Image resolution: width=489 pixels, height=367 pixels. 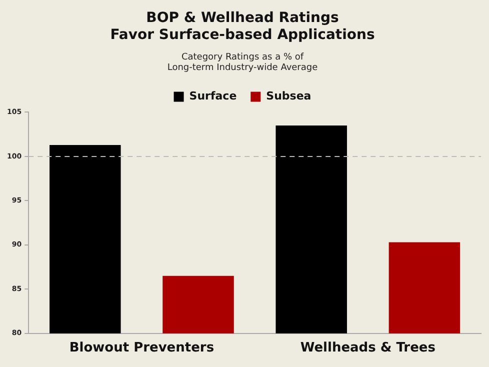 I want to click on legend-label: Surface, so click(x=213, y=96).